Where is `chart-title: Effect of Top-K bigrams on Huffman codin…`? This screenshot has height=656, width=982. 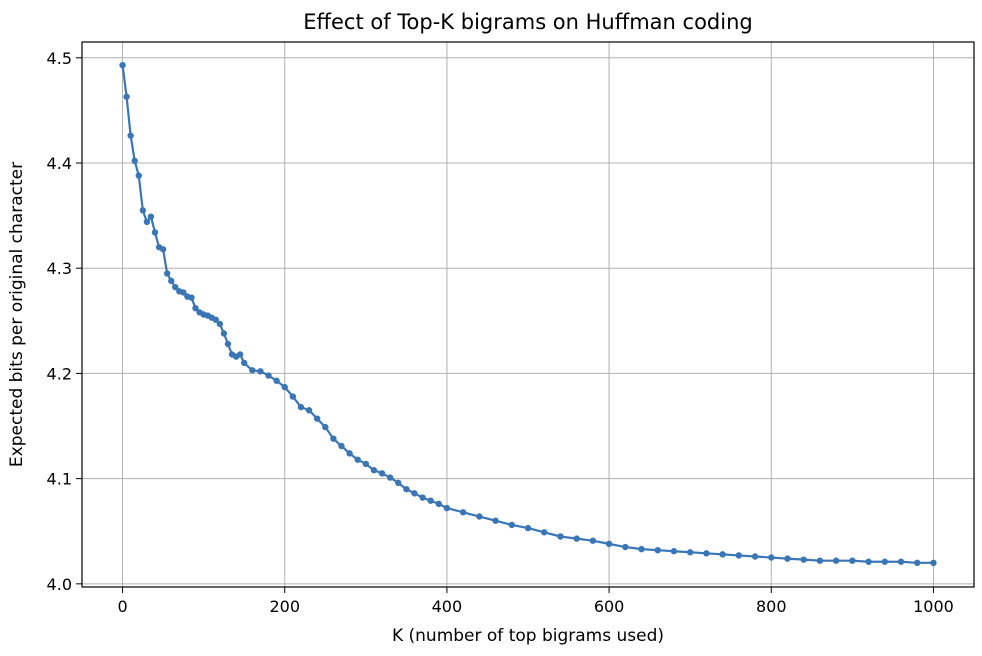
chart-title: Effect of Top-K bigrams on Huffman codin… is located at coordinates (527, 22).